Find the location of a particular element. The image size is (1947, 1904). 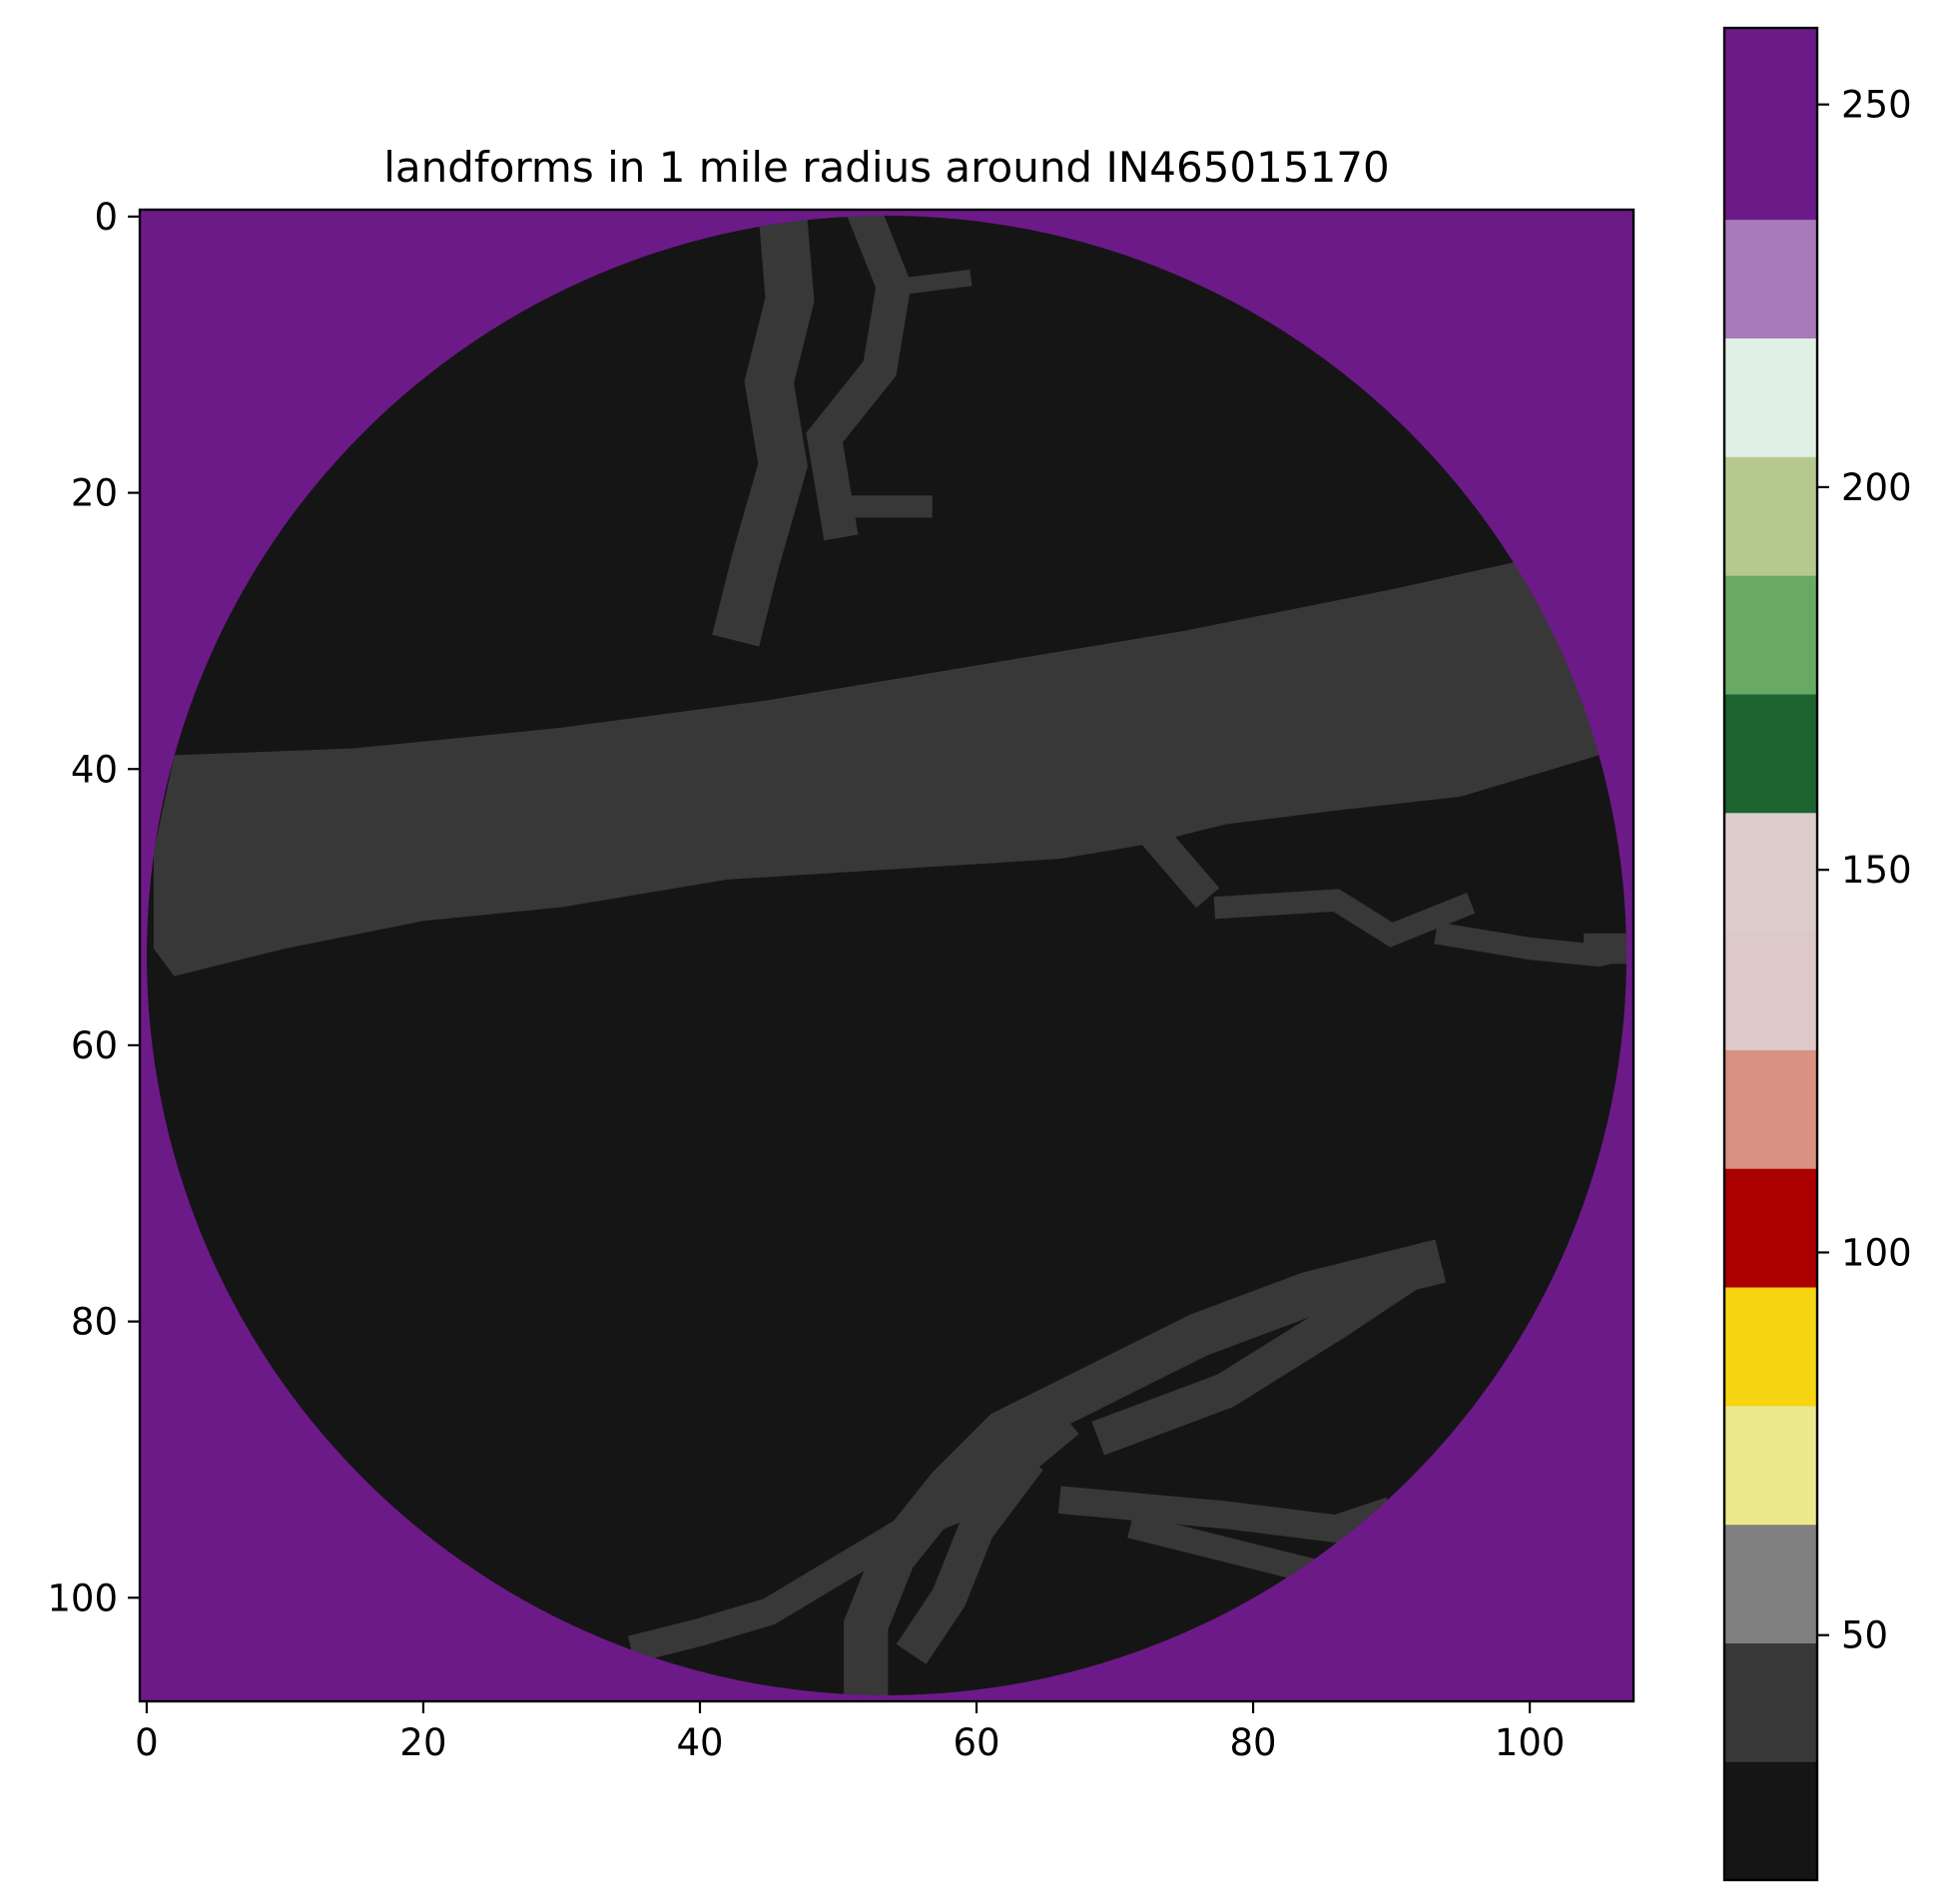

x-tick-label: 100 is located at coordinates (1530, 1742).